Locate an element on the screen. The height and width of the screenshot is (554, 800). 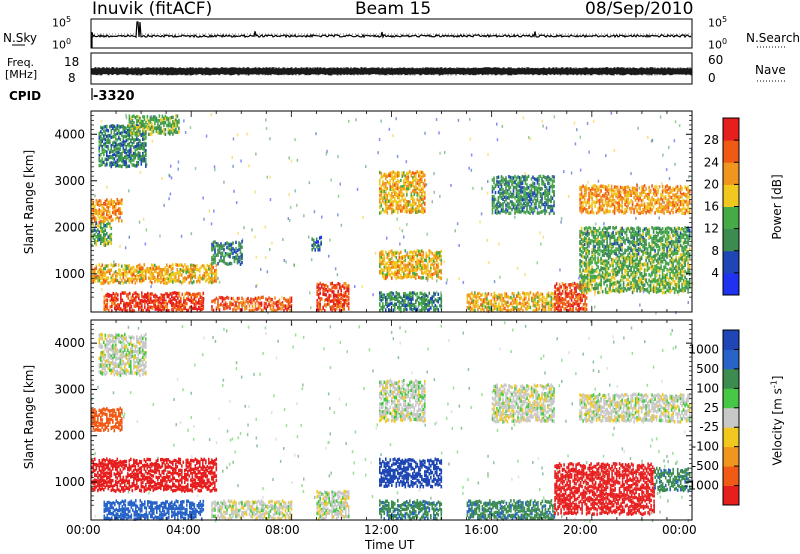
velocity-colorbar-tick-label: -1000 is located at coordinates (701, 486).